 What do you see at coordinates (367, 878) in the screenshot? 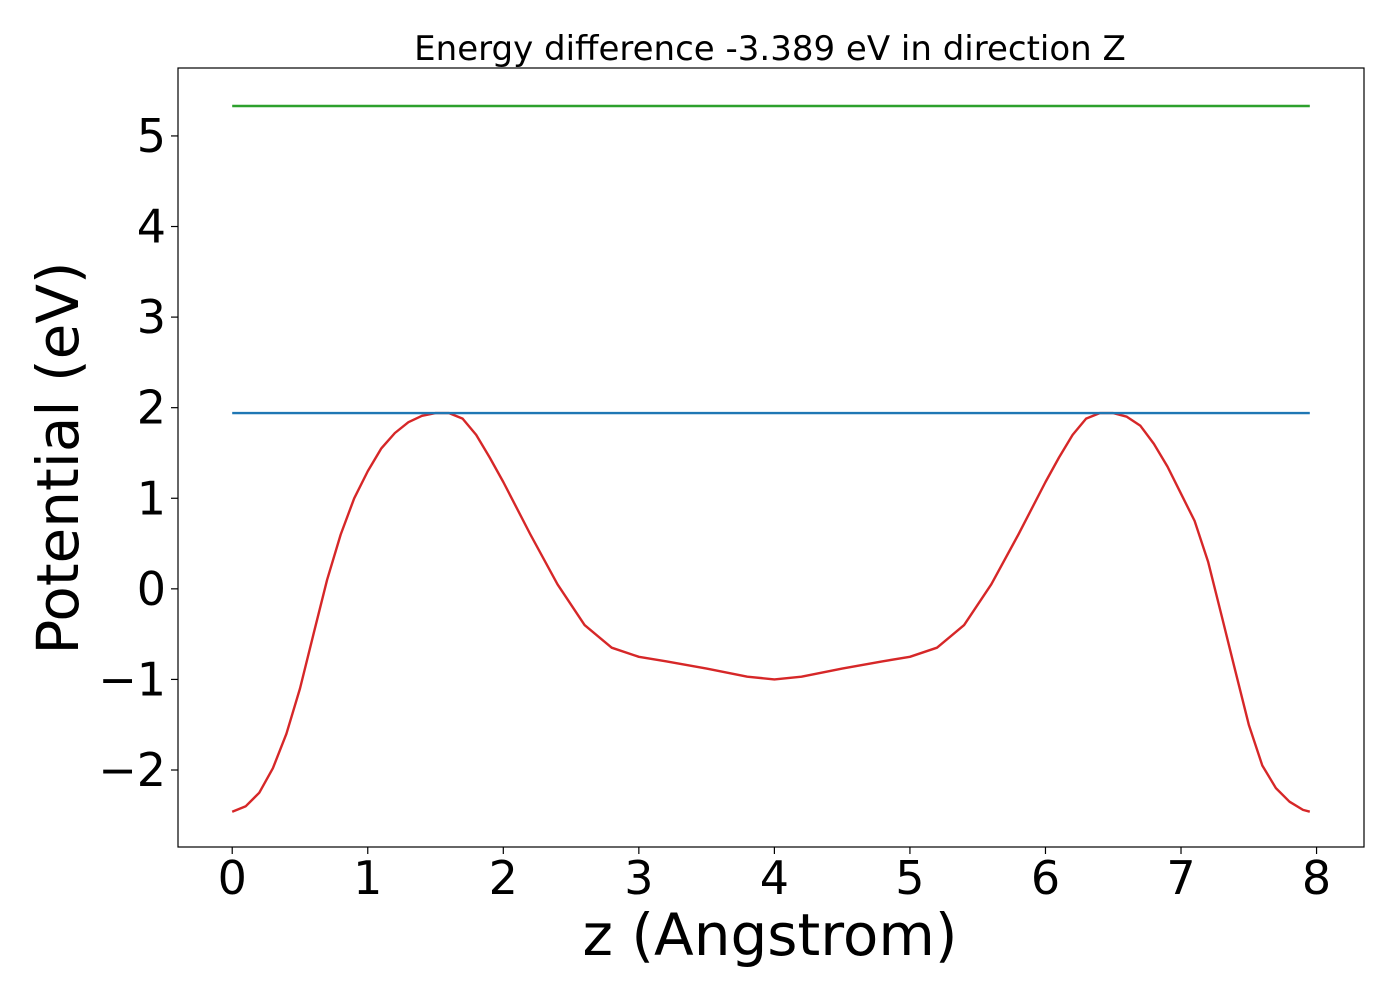
I see `x-tick-label: 1` at bounding box center [367, 878].